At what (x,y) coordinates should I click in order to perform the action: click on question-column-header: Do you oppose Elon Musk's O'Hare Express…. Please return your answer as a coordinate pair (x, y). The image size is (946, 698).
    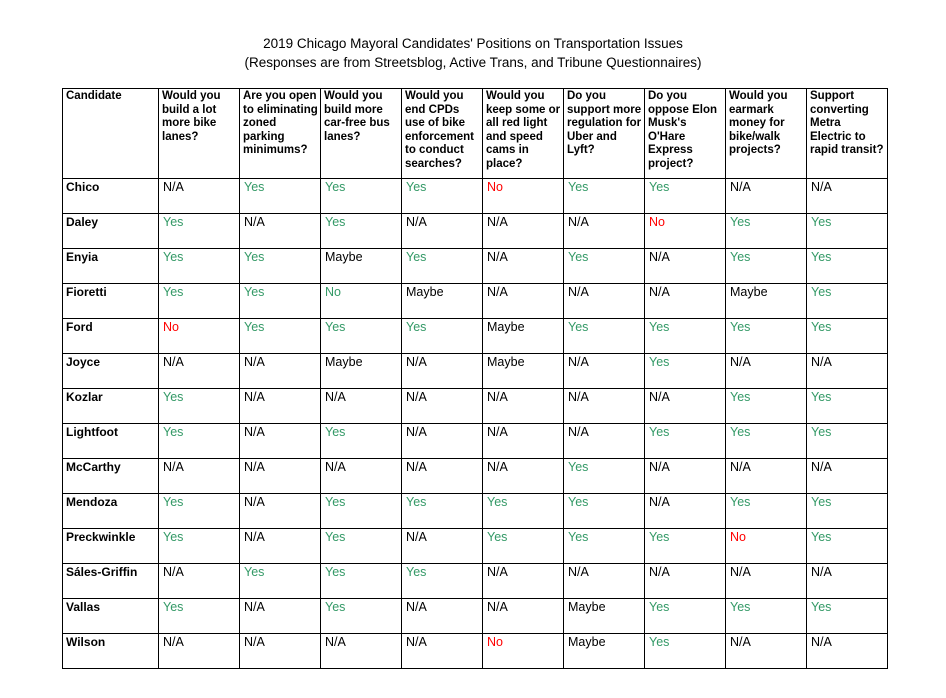
    Looking at the image, I should click on (685, 133).